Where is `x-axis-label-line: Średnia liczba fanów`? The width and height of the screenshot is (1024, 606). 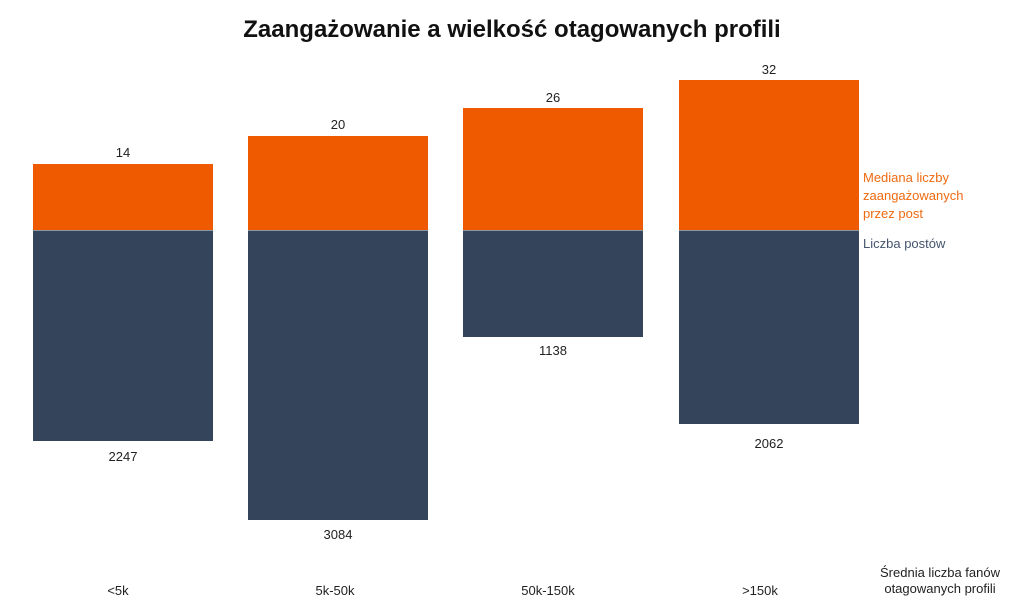
x-axis-label-line: Średnia liczba fanów is located at coordinates (940, 572).